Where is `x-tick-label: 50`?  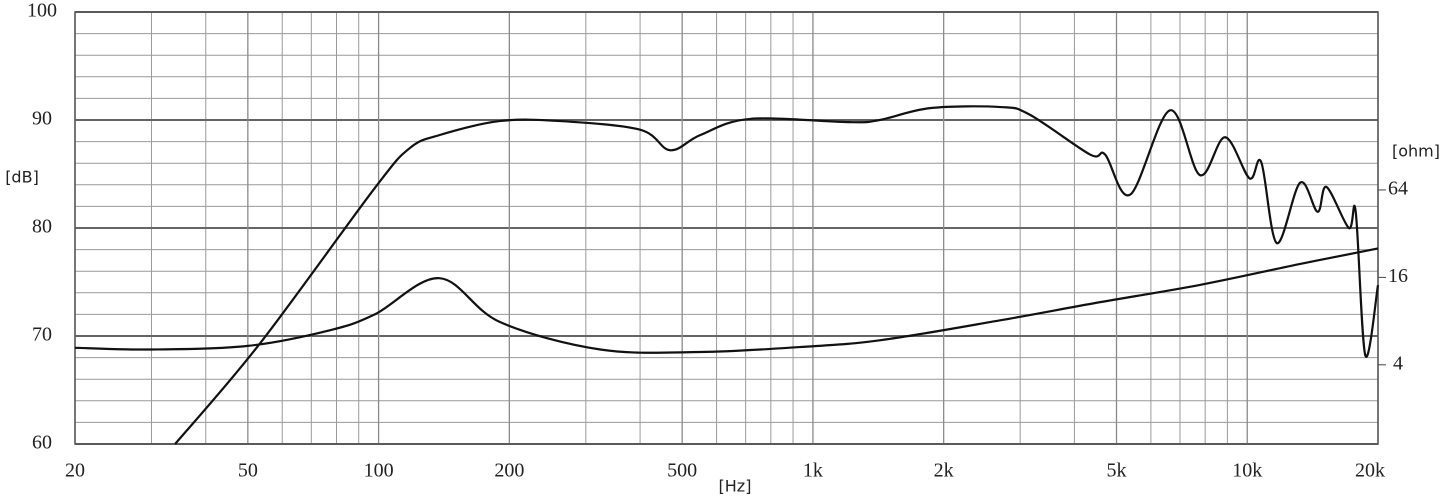 x-tick-label: 50 is located at coordinates (248, 471).